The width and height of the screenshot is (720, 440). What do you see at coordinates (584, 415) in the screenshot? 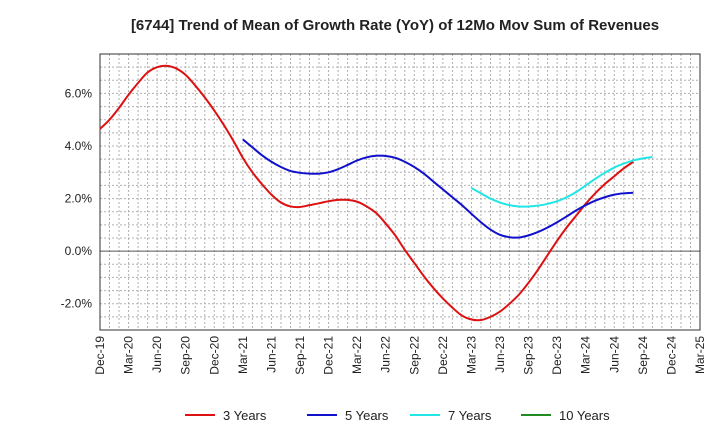
I see `legend-label-10-years: 10 Years` at bounding box center [584, 415].